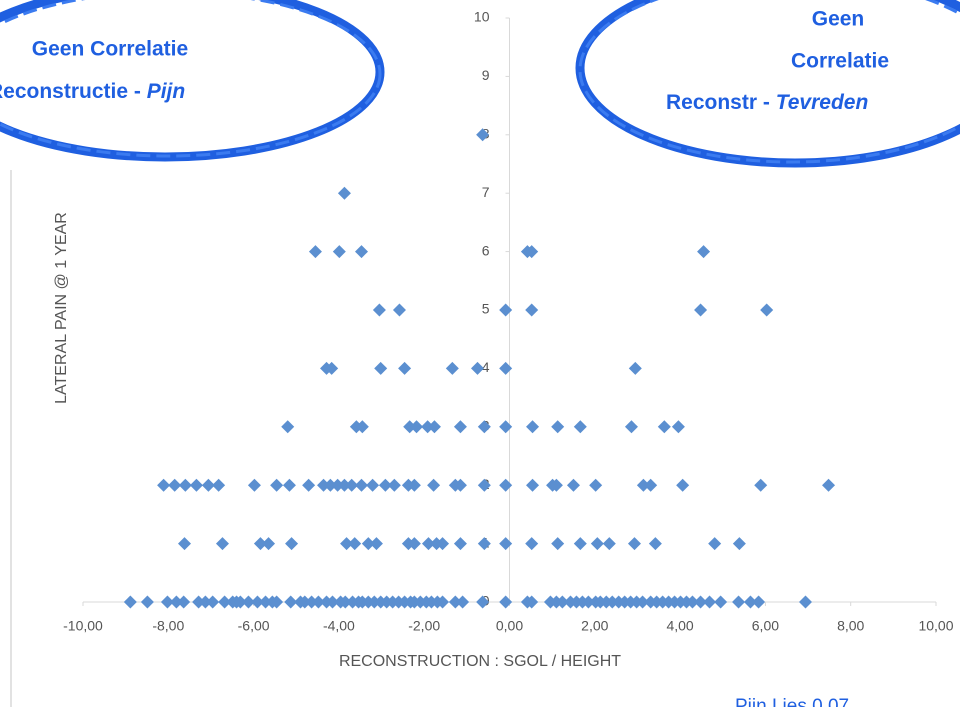 The height and width of the screenshot is (707, 960). What do you see at coordinates (679, 626) in the screenshot?
I see `x-tick-label: 4,00` at bounding box center [679, 626].